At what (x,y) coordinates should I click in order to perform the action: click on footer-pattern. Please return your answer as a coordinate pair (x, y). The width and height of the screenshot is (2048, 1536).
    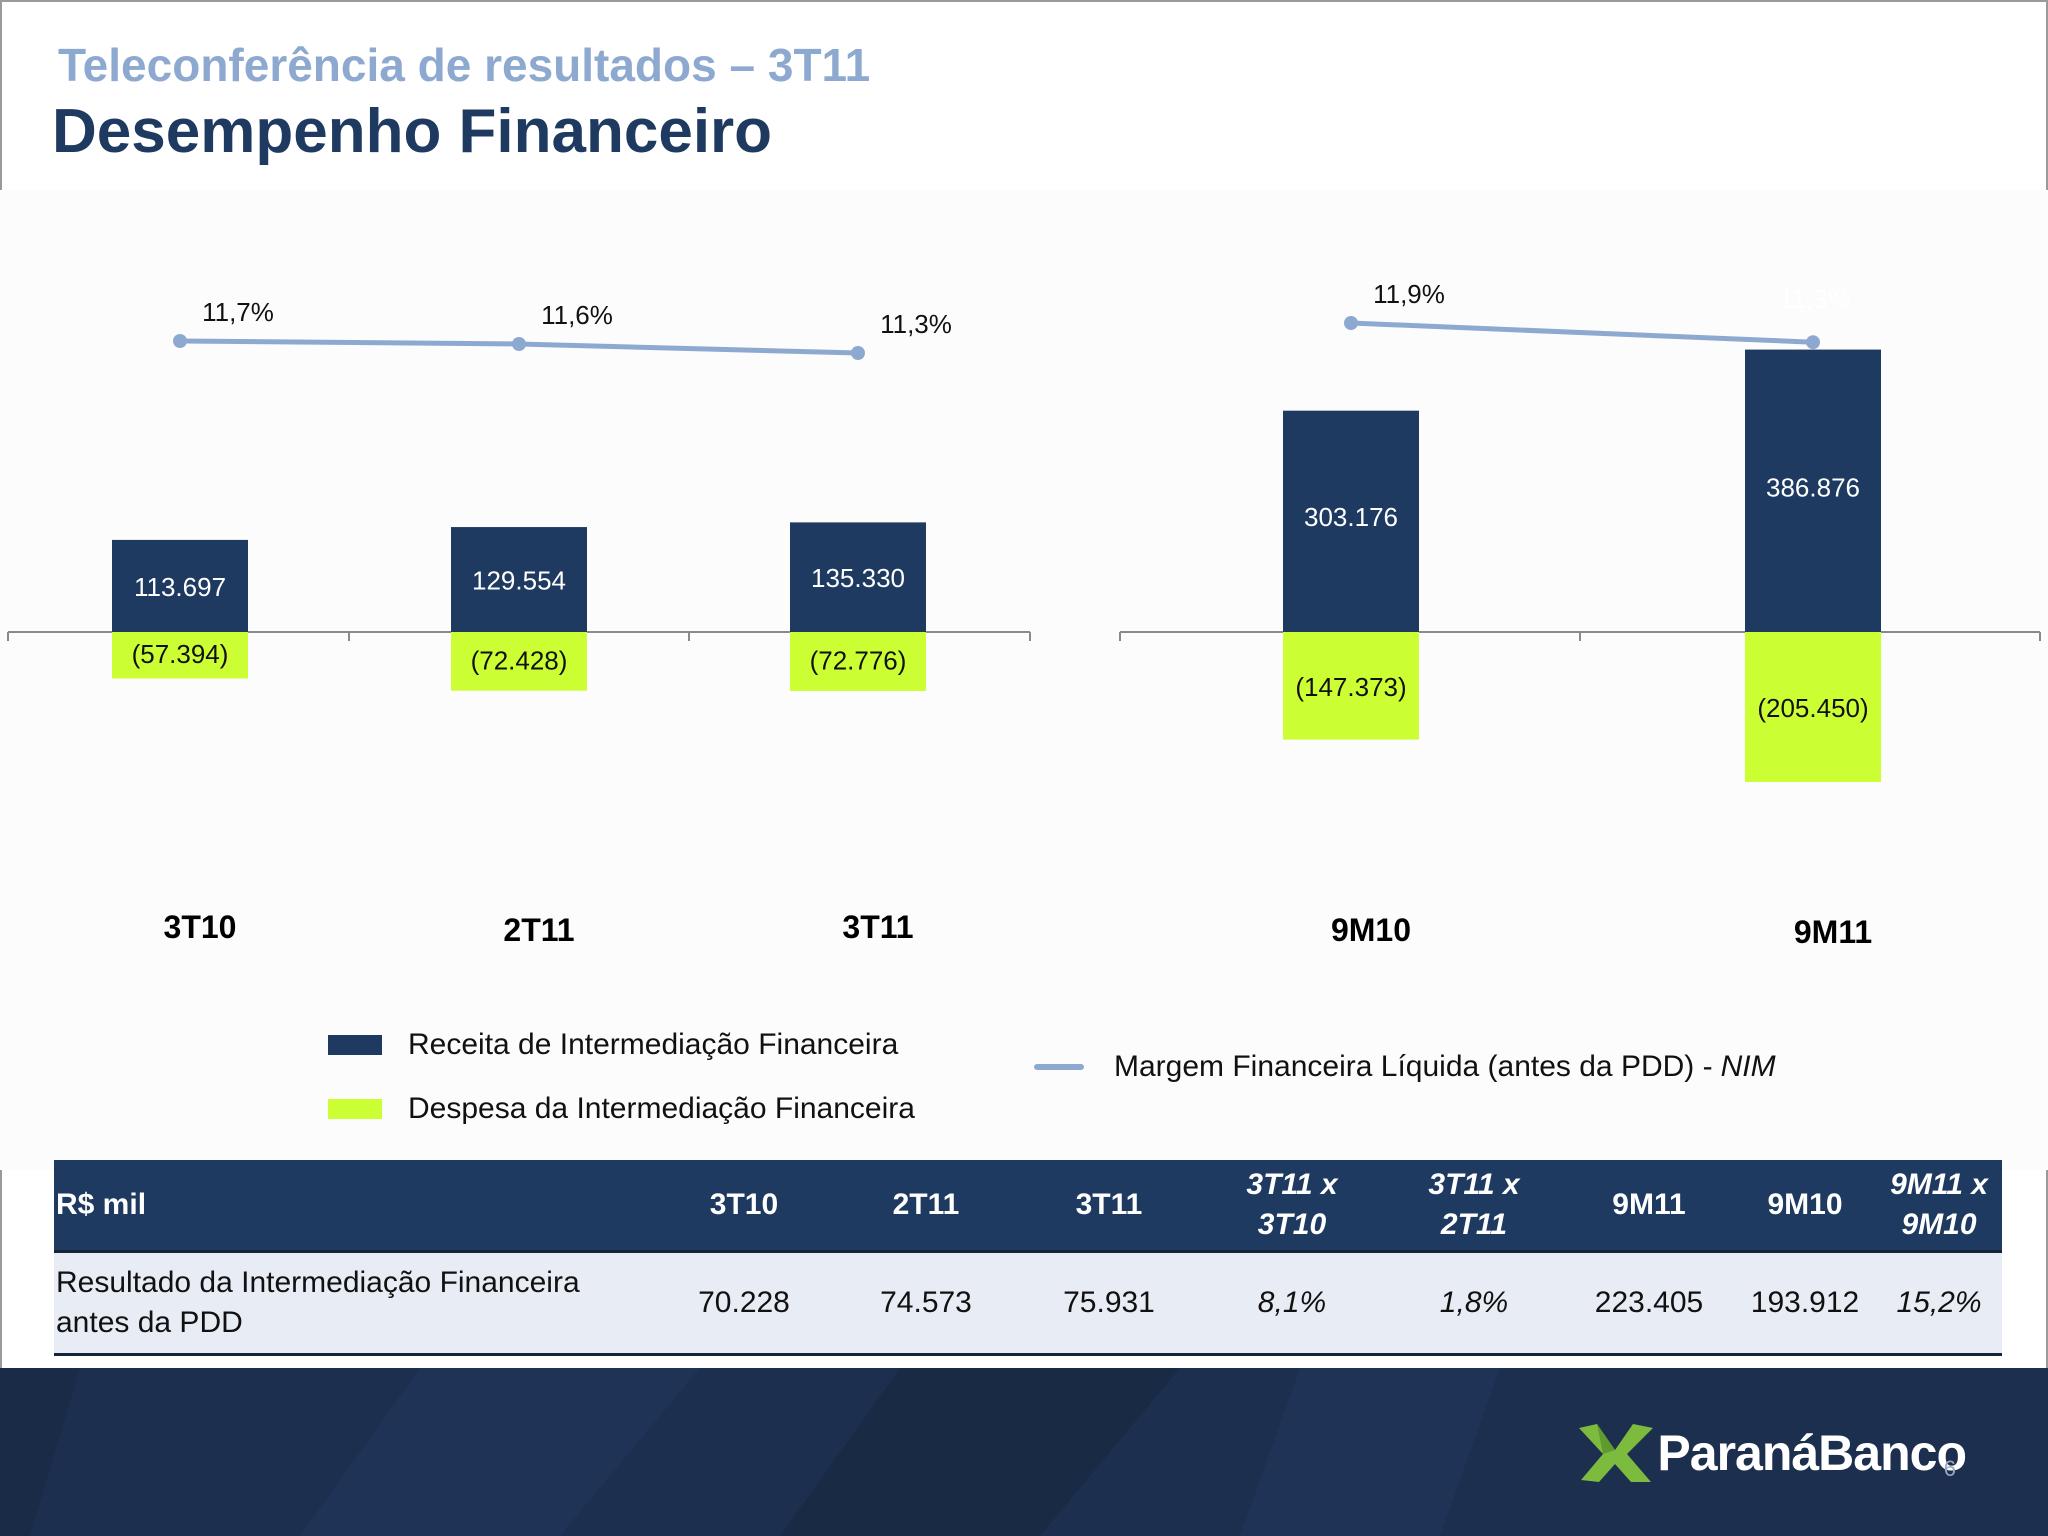
    Looking at the image, I should click on (750, 1452).